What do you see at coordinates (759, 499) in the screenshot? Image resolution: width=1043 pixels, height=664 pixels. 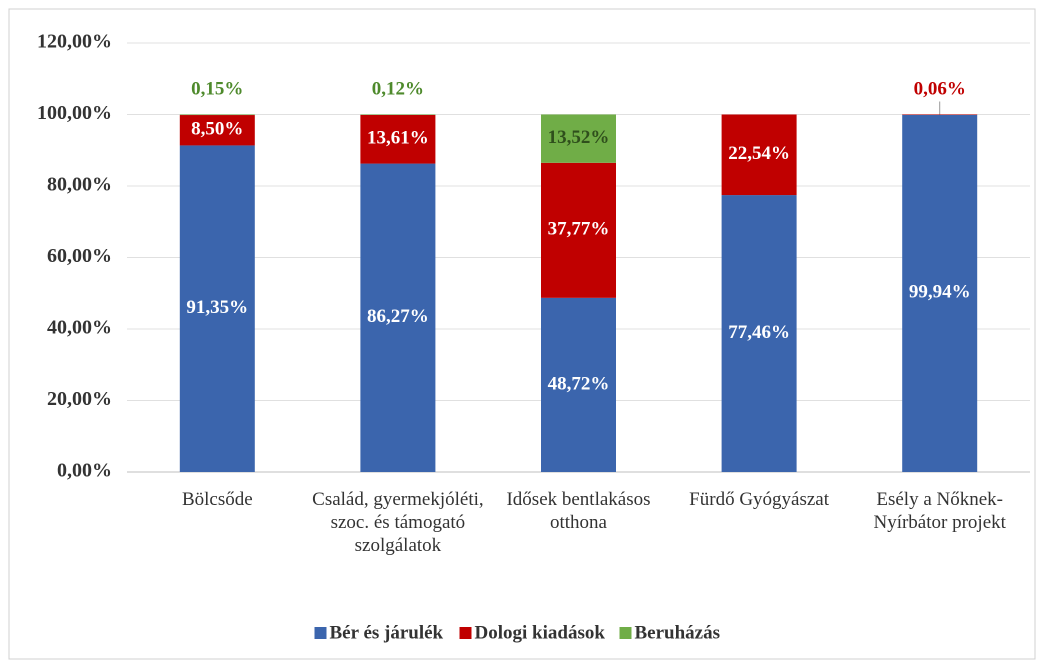 I see `x-tick-label: Fürdő Gyógyászat` at bounding box center [759, 499].